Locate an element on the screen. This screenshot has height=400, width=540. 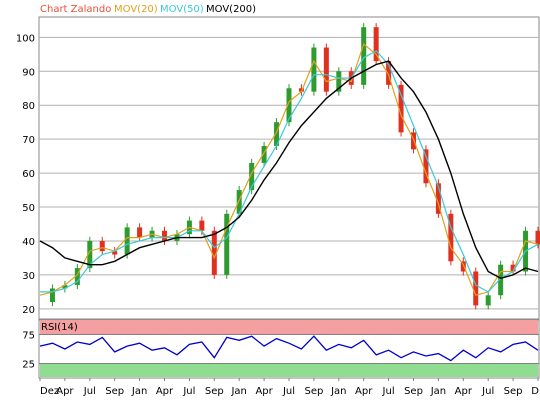
rsi-gridlines is located at coordinates (289, 349).